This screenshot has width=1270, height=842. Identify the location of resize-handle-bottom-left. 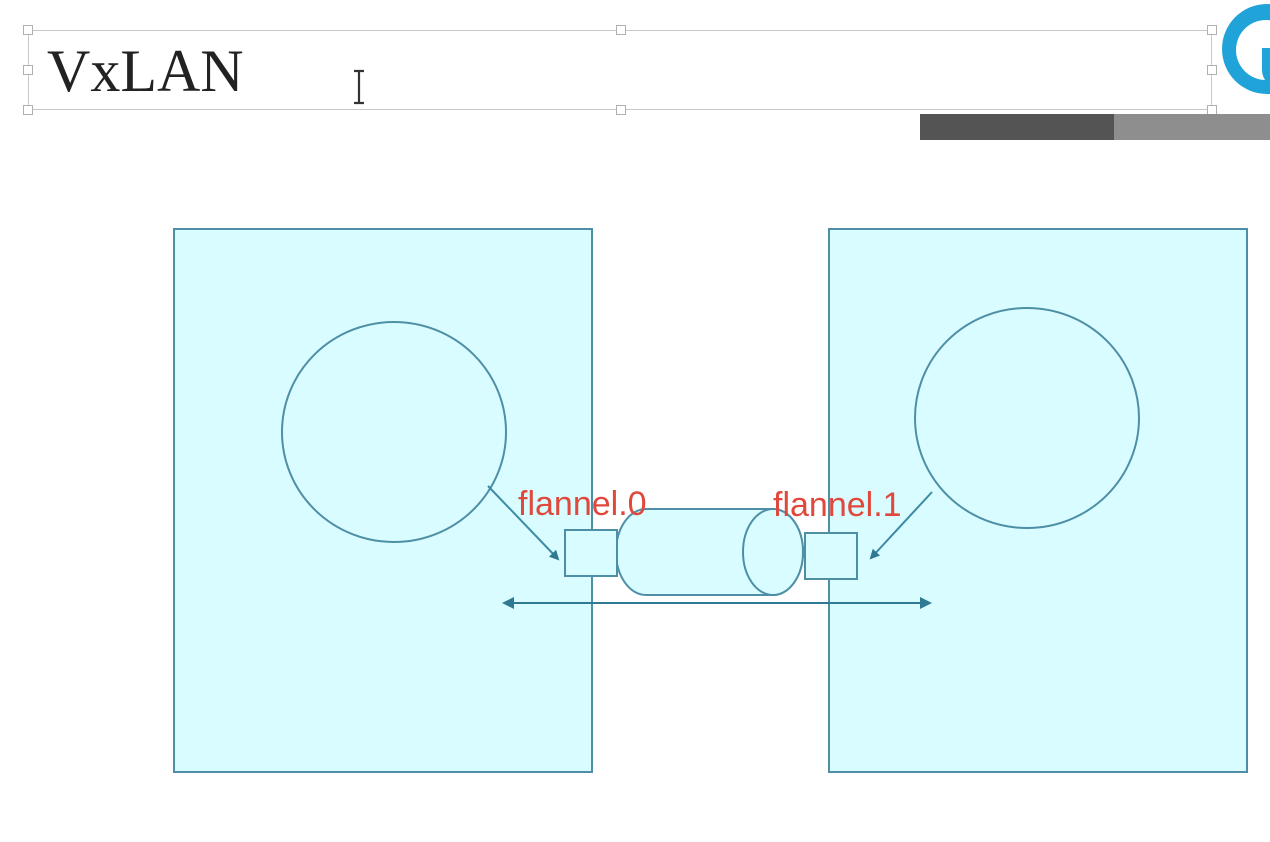
(28, 110).